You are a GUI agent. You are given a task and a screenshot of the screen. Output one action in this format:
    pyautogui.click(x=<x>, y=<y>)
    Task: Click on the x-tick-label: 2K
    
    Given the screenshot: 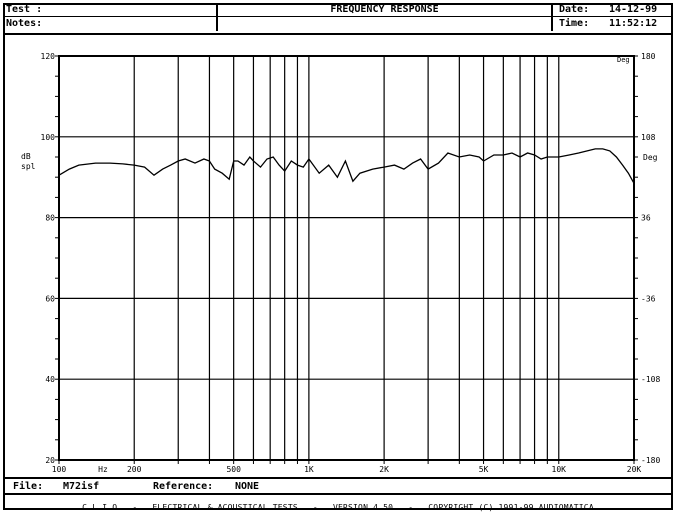 What is the action you would take?
    pyautogui.click(x=384, y=469)
    